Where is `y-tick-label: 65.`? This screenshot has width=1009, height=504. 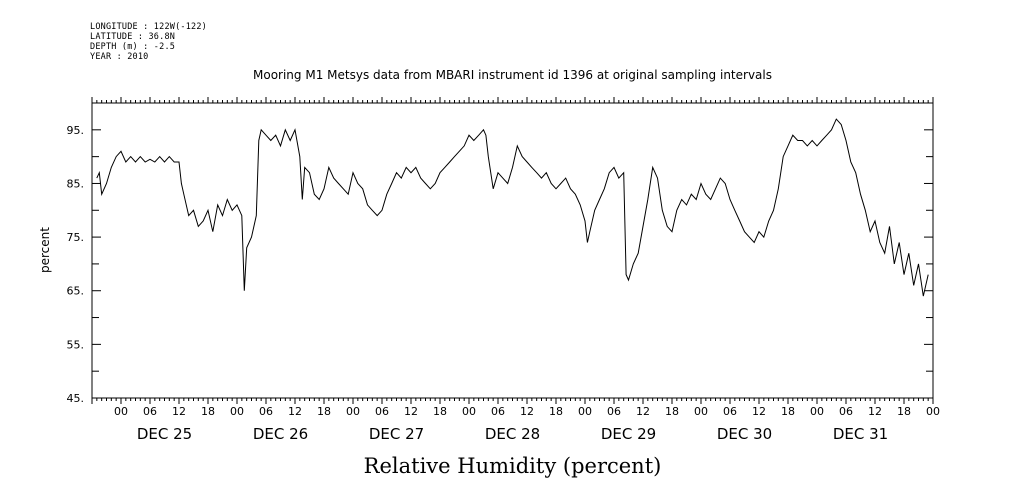
y-tick-label: 65. is located at coordinates (76, 291).